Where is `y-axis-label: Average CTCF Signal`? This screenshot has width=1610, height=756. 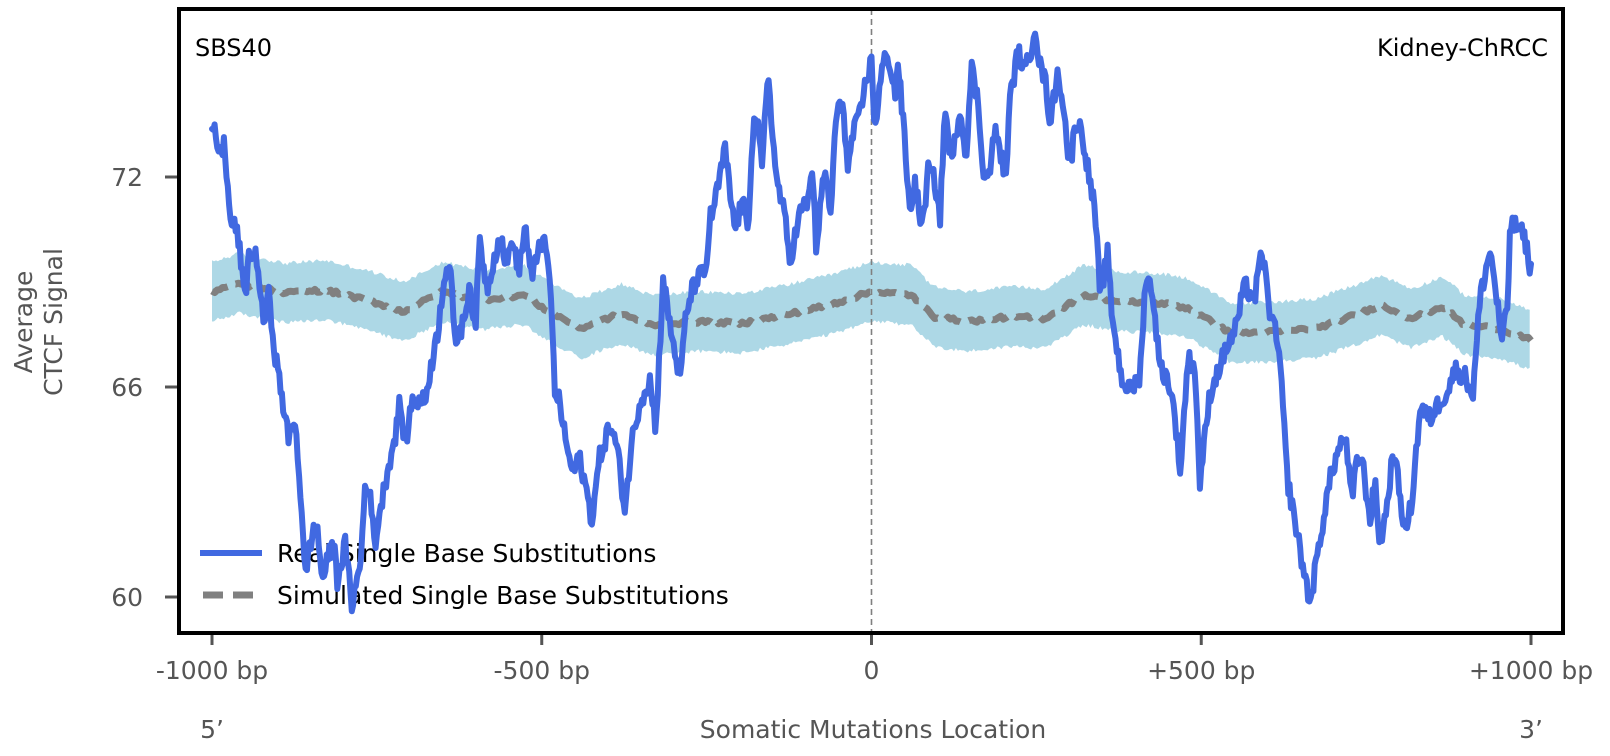
y-axis-label: Average CTCF Signal is located at coordinates (38, 322).